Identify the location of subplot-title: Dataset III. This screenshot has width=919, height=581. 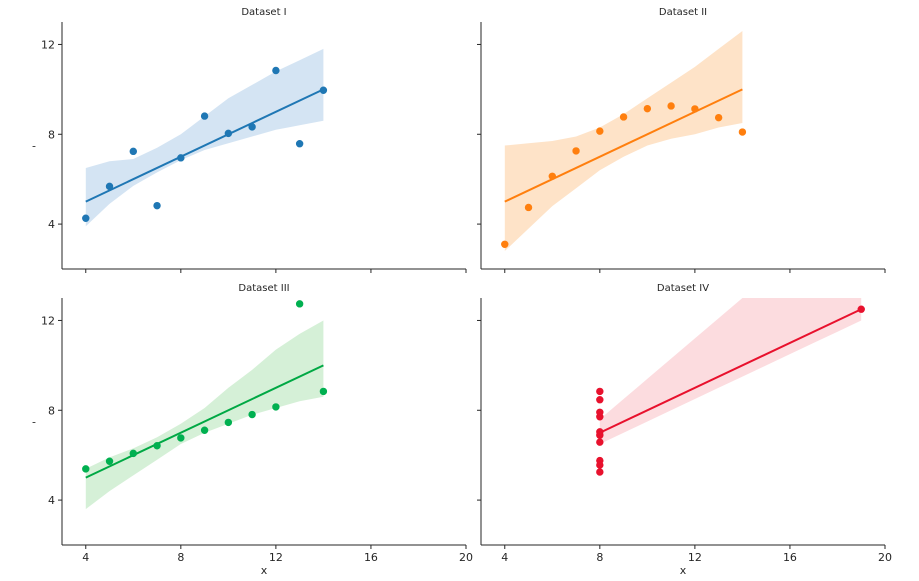
(263, 288).